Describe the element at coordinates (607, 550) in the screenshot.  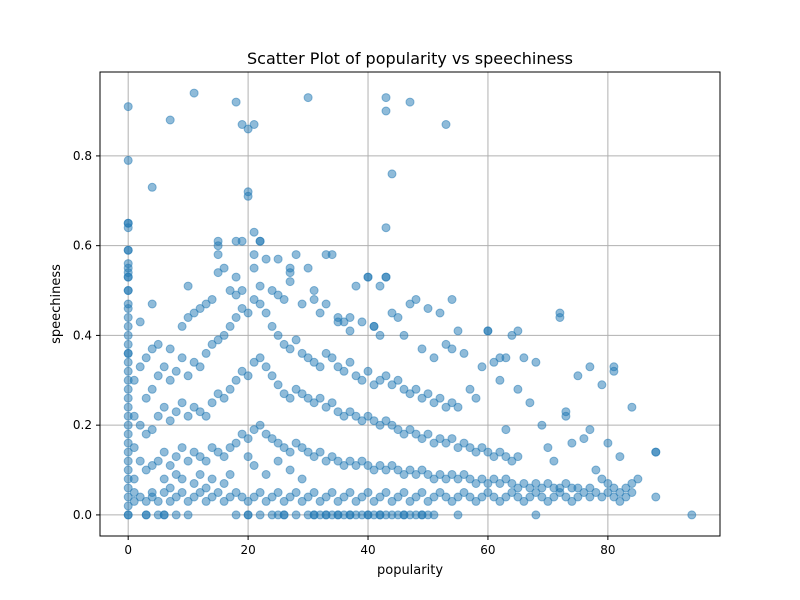
I see `x-tick-label: 80` at that location.